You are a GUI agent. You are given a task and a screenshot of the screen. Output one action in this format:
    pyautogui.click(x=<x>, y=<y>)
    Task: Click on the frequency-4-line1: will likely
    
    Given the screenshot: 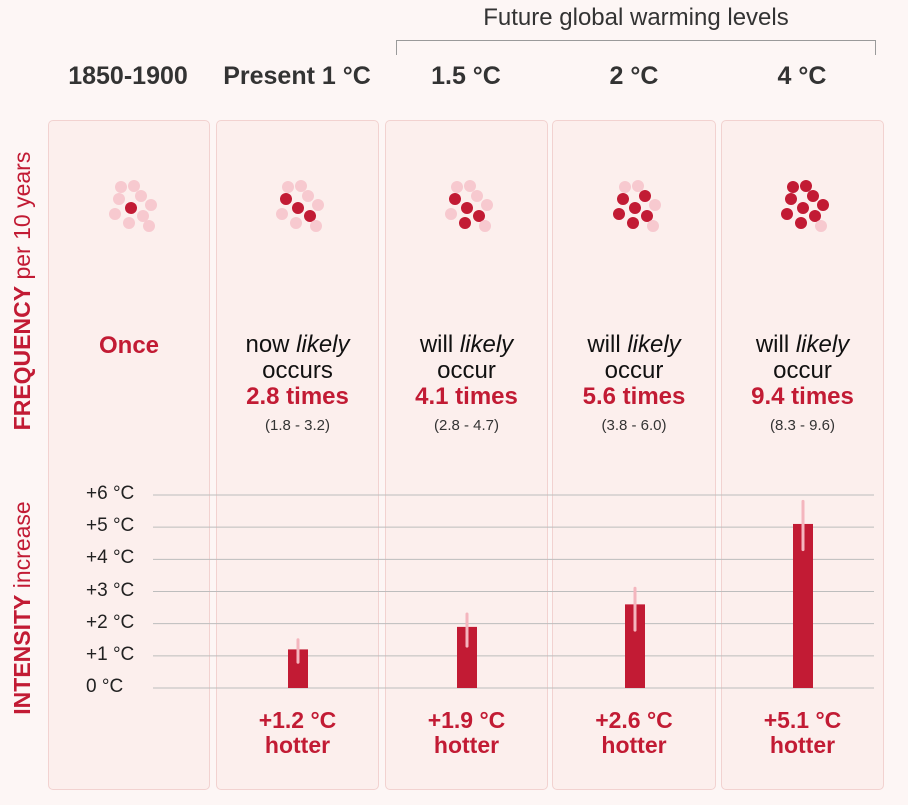 What is the action you would take?
    pyautogui.click(x=802, y=344)
    